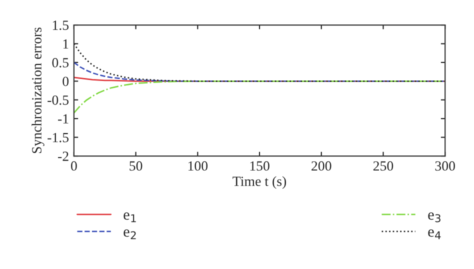 The image size is (474, 269). Describe the element at coordinates (130, 234) in the screenshot. I see `legend-label: e$_{2}$` at that location.